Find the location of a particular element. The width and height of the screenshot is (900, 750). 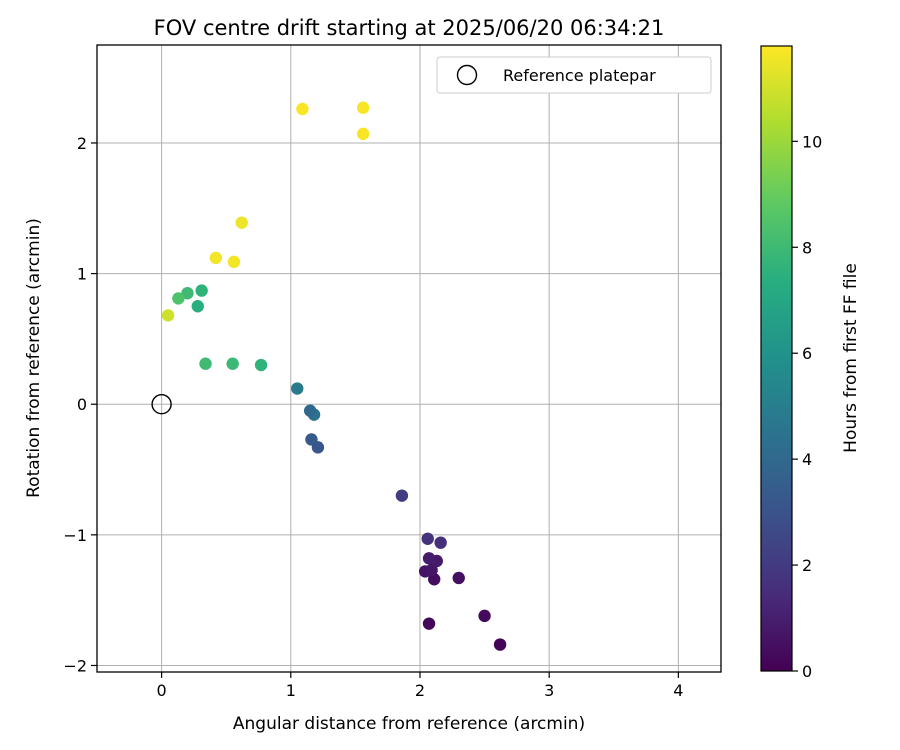

colorbar-tick-label: 8 is located at coordinates (807, 247).